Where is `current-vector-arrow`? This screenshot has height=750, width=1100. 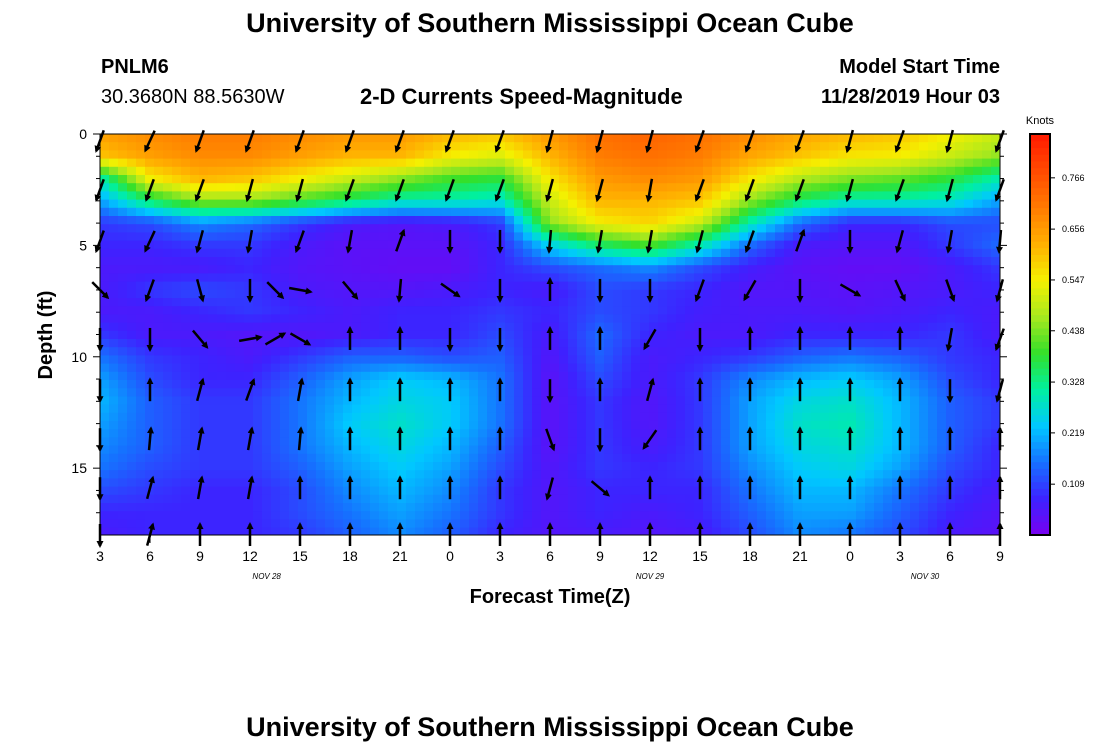 current-vector-arrow is located at coordinates (300, 389).